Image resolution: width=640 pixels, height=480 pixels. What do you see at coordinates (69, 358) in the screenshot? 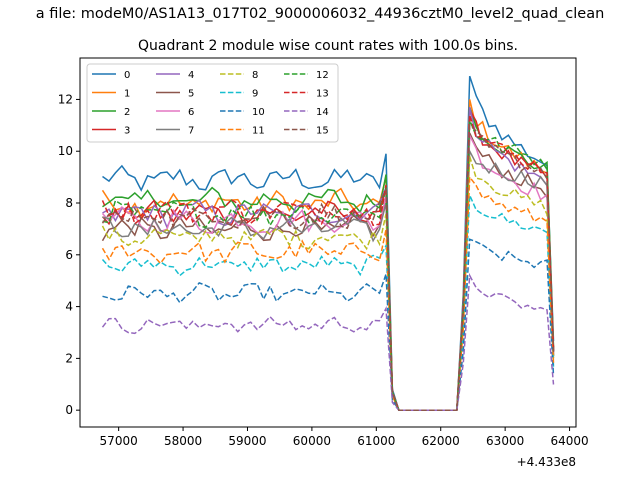
I see `y-tick-label: 2` at bounding box center [69, 358].